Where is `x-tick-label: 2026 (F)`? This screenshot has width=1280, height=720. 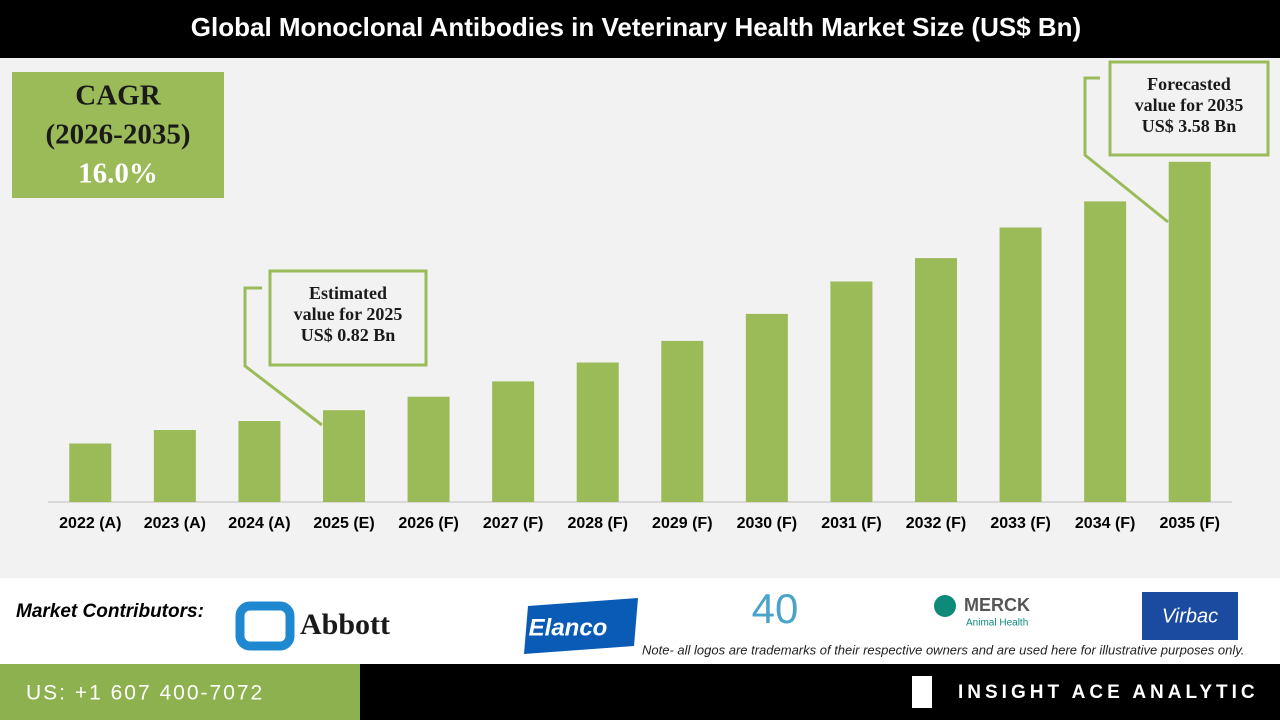
x-tick-label: 2026 (F) is located at coordinates (428, 523).